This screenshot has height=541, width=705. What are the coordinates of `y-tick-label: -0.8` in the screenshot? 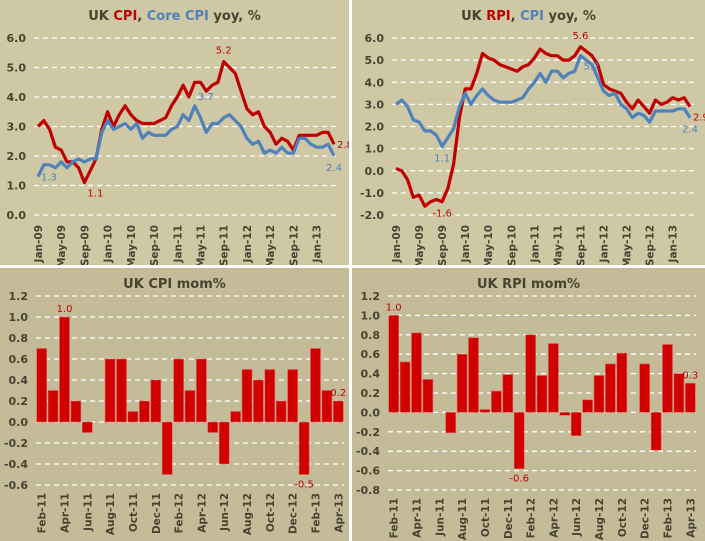 It's located at (368, 490).